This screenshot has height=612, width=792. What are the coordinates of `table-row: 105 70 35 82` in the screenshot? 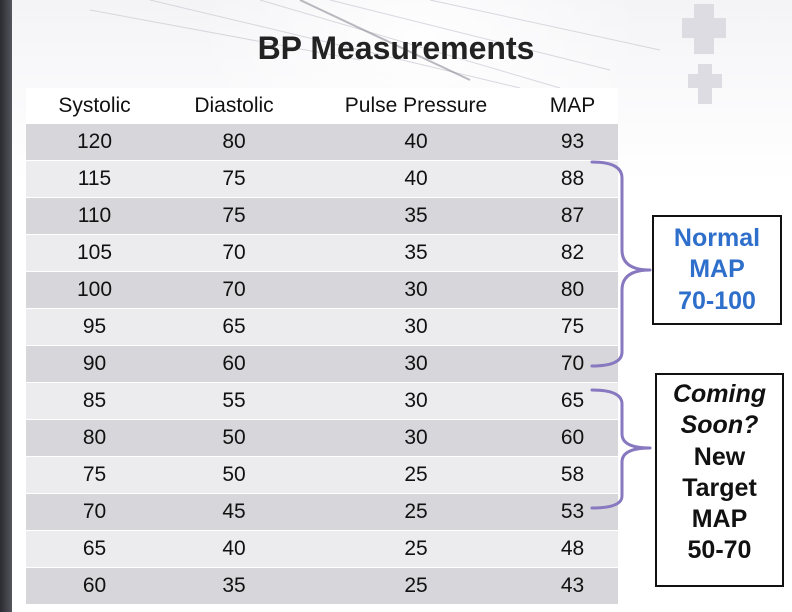 It's located at (322, 253).